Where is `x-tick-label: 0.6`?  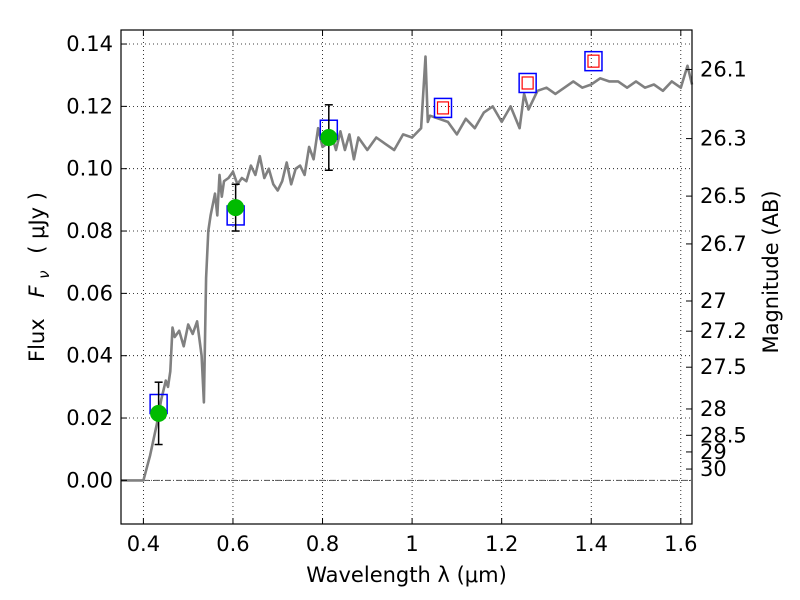
x-tick-label: 0.6 is located at coordinates (232, 544).